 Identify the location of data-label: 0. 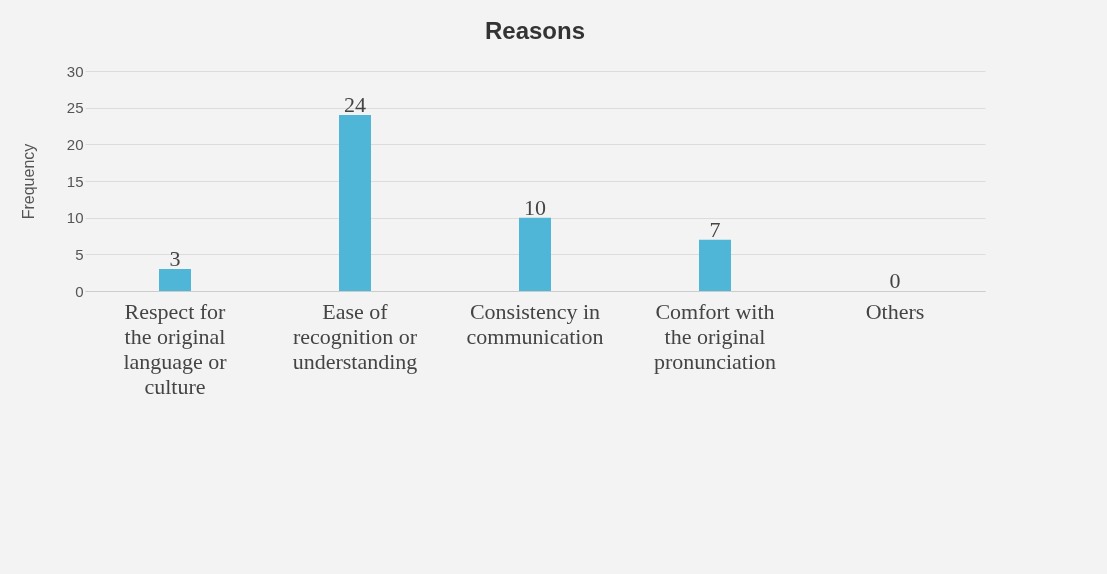
(895, 280).